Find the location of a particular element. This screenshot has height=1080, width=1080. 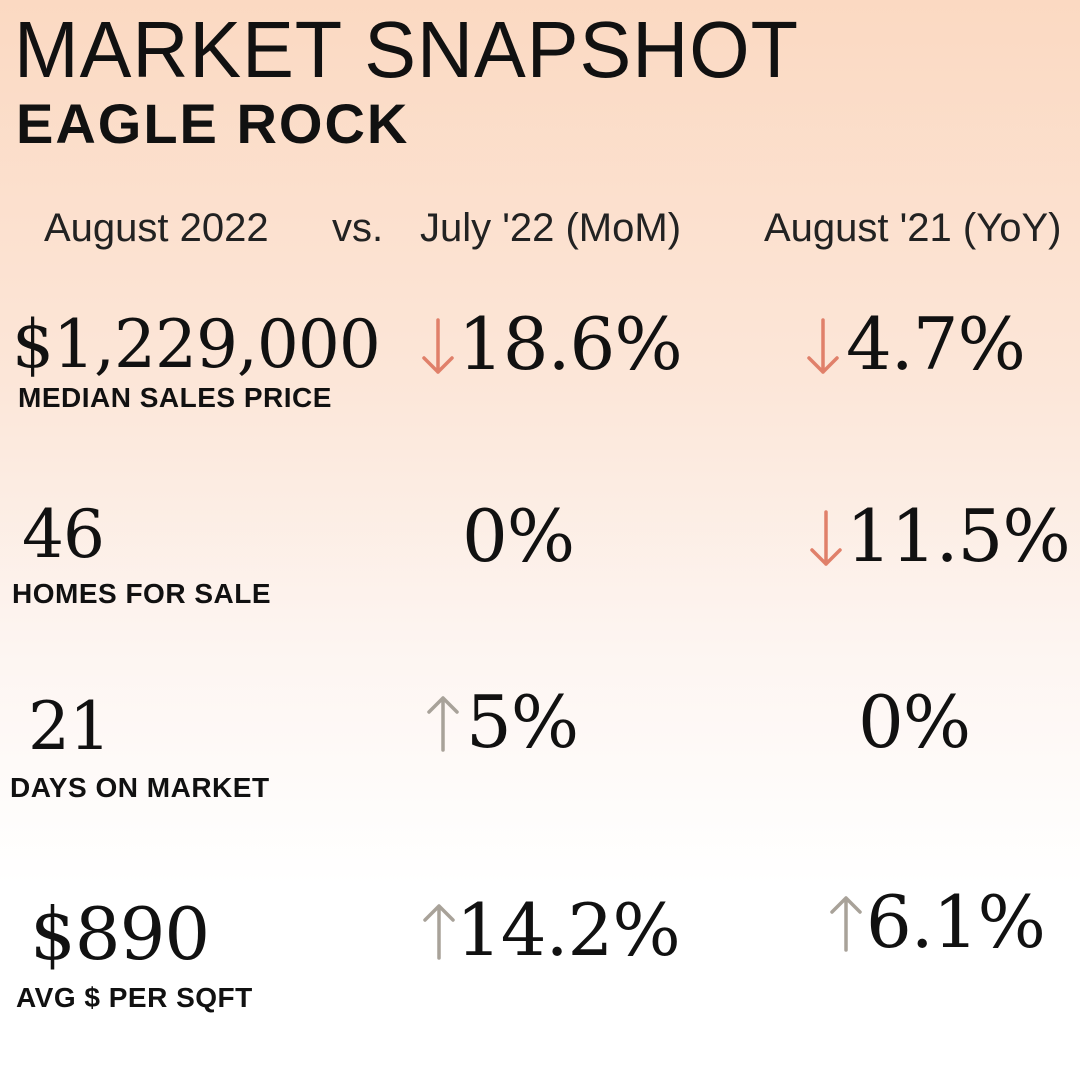

header-current-period: August 2022 is located at coordinates (156, 228).